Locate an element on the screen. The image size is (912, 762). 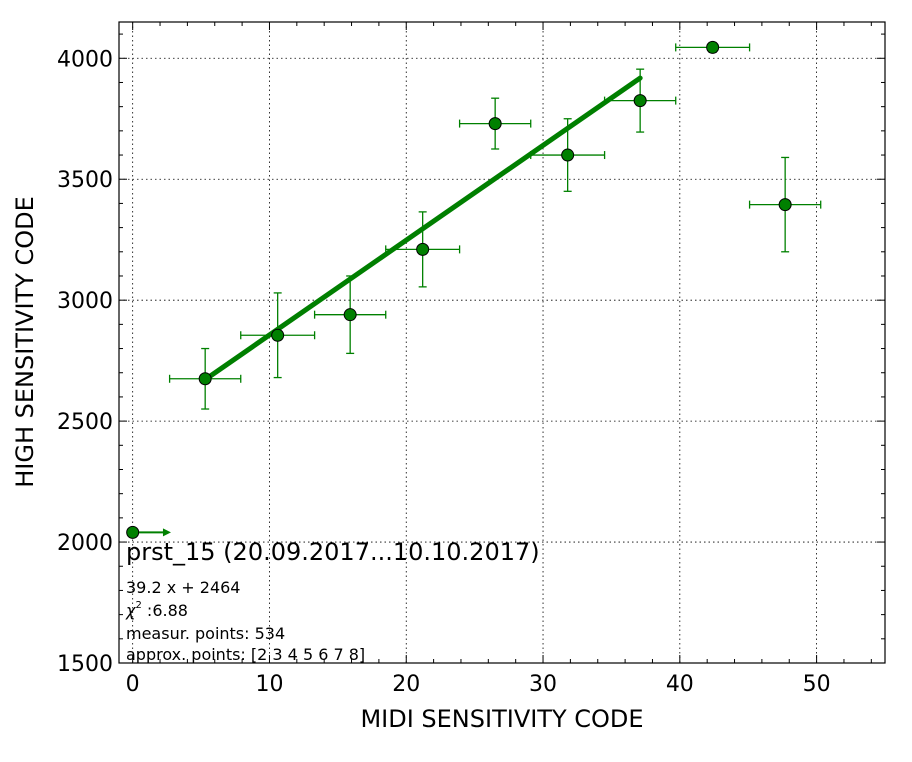
chi-sup: 2 is located at coordinates (138, 605).